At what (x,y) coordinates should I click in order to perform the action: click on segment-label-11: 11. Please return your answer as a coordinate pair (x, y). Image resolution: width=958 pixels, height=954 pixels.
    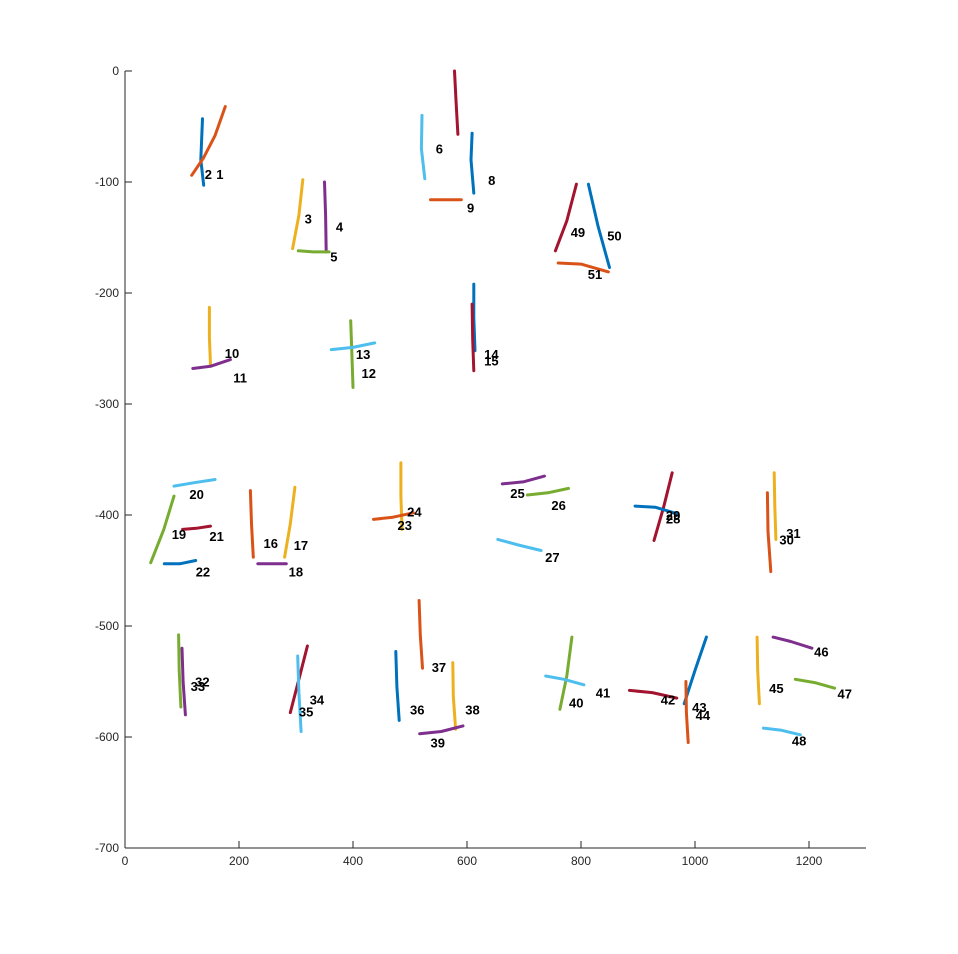
    Looking at the image, I should click on (240, 377).